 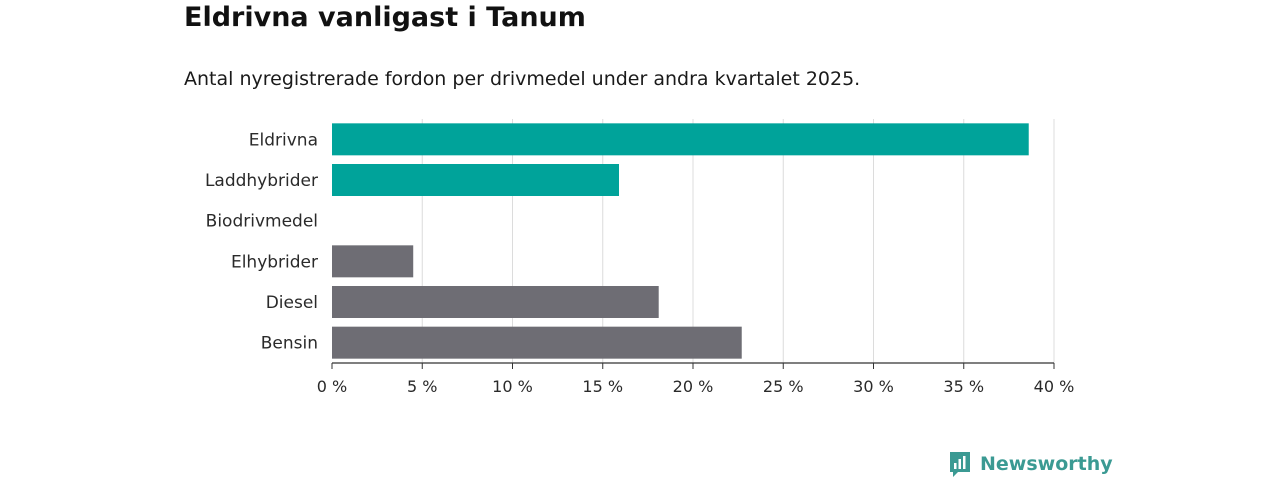 What do you see at coordinates (602, 386) in the screenshot?
I see `x-tick-label: 15 %` at bounding box center [602, 386].